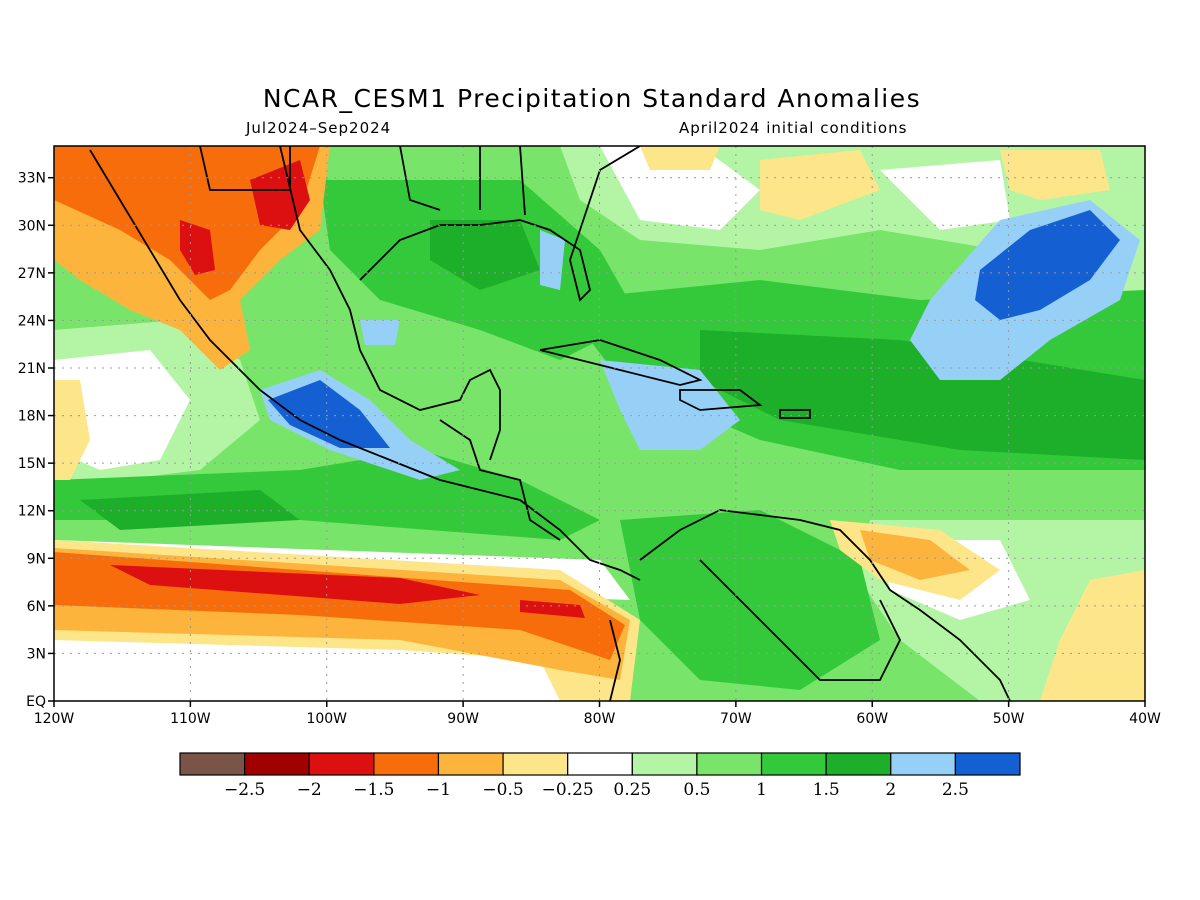  I want to click on x-tick-label: 40W, so click(1145, 719).